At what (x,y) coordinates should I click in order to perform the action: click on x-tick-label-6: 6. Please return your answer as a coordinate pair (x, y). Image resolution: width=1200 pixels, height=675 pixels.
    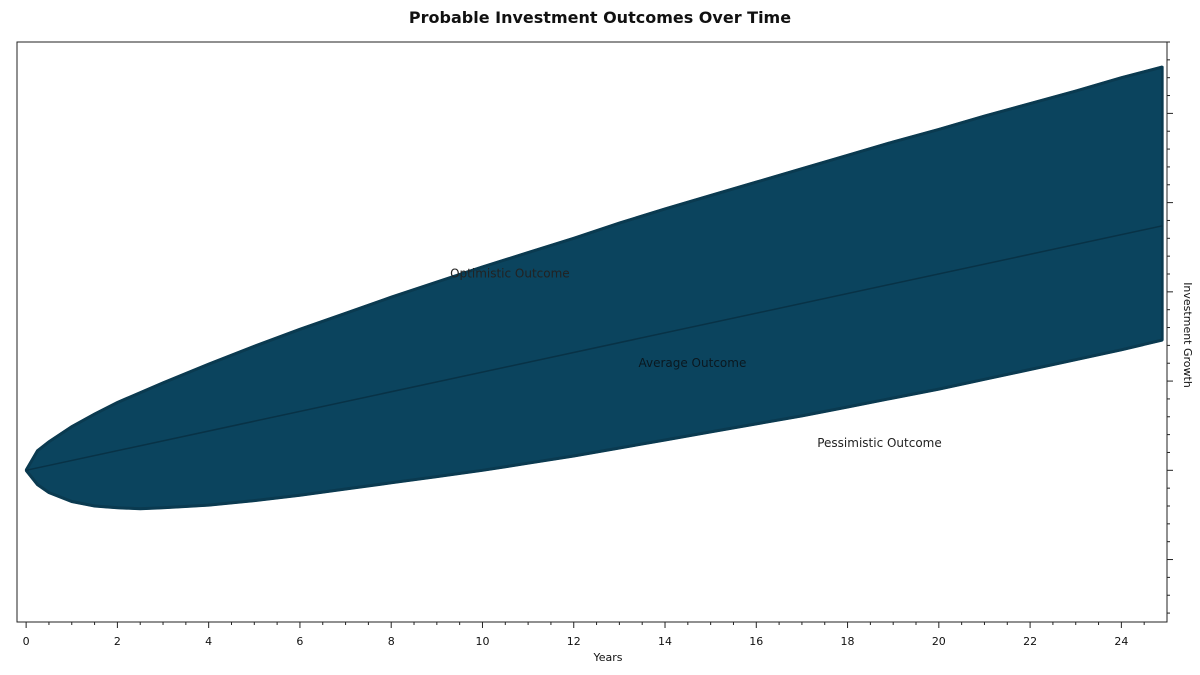
    Looking at the image, I should click on (299, 641).